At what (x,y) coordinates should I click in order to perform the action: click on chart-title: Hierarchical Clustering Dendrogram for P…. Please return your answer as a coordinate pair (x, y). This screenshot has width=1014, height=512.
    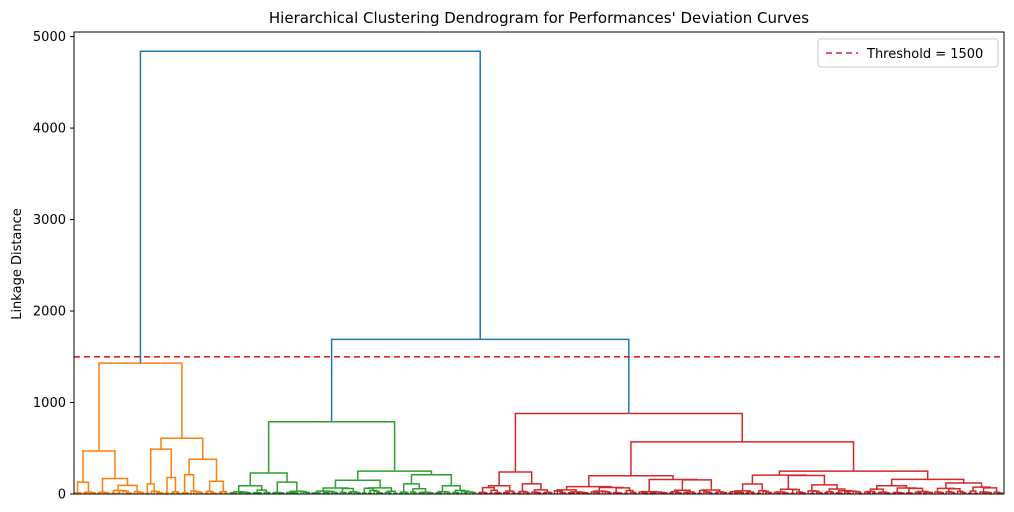
    Looking at the image, I should click on (539, 18).